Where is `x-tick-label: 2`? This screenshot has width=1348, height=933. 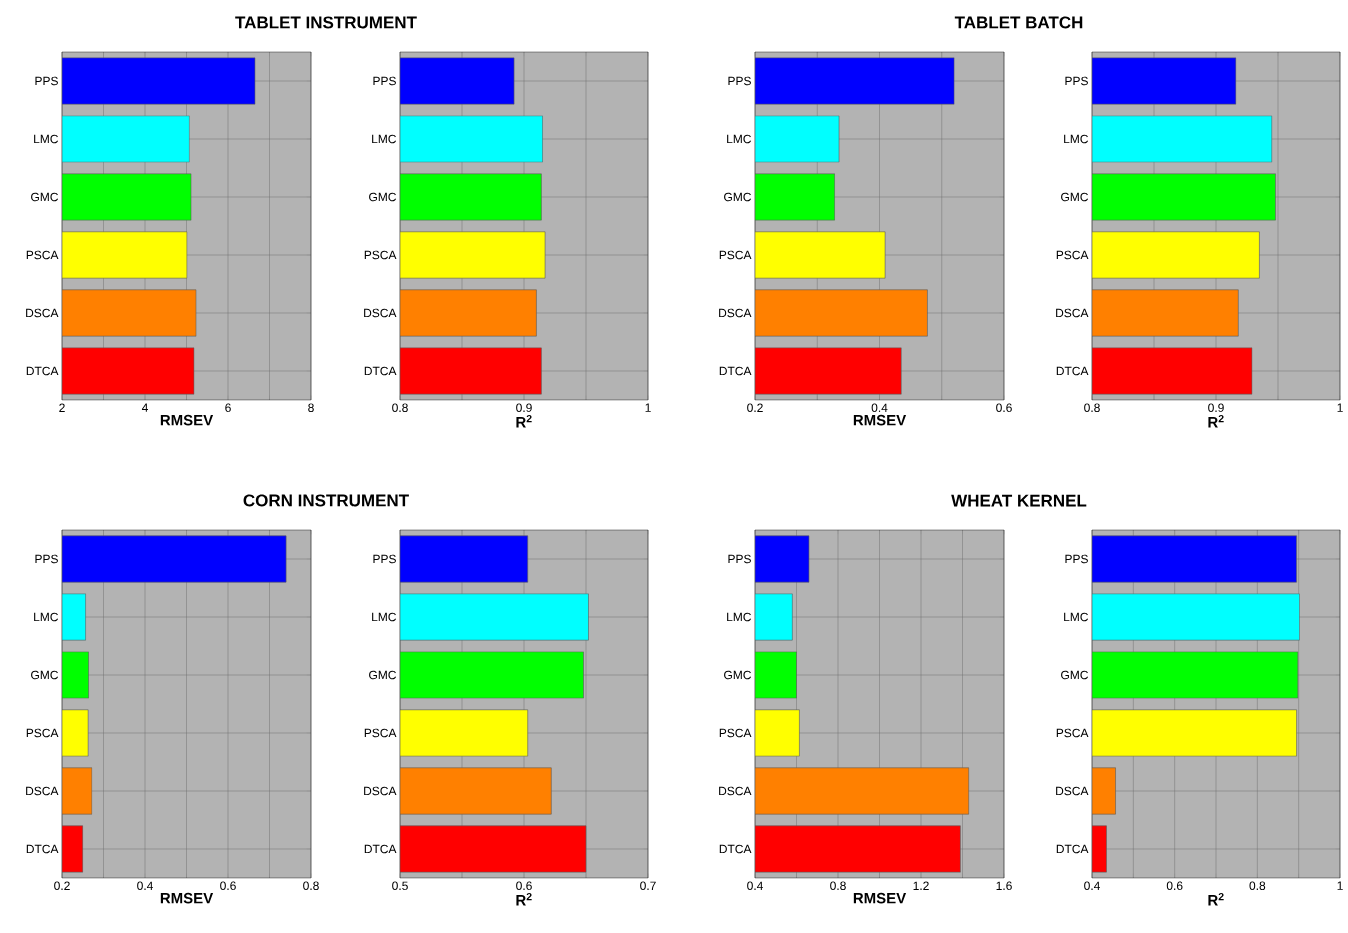
x-tick-label: 2 is located at coordinates (62, 407).